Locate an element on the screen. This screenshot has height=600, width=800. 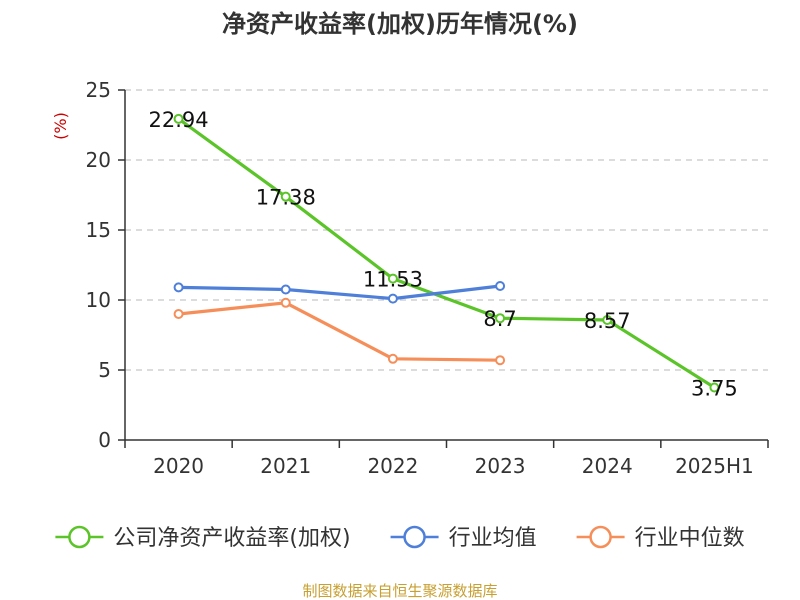
x-tick-label: 2020 is located at coordinates (178, 466).